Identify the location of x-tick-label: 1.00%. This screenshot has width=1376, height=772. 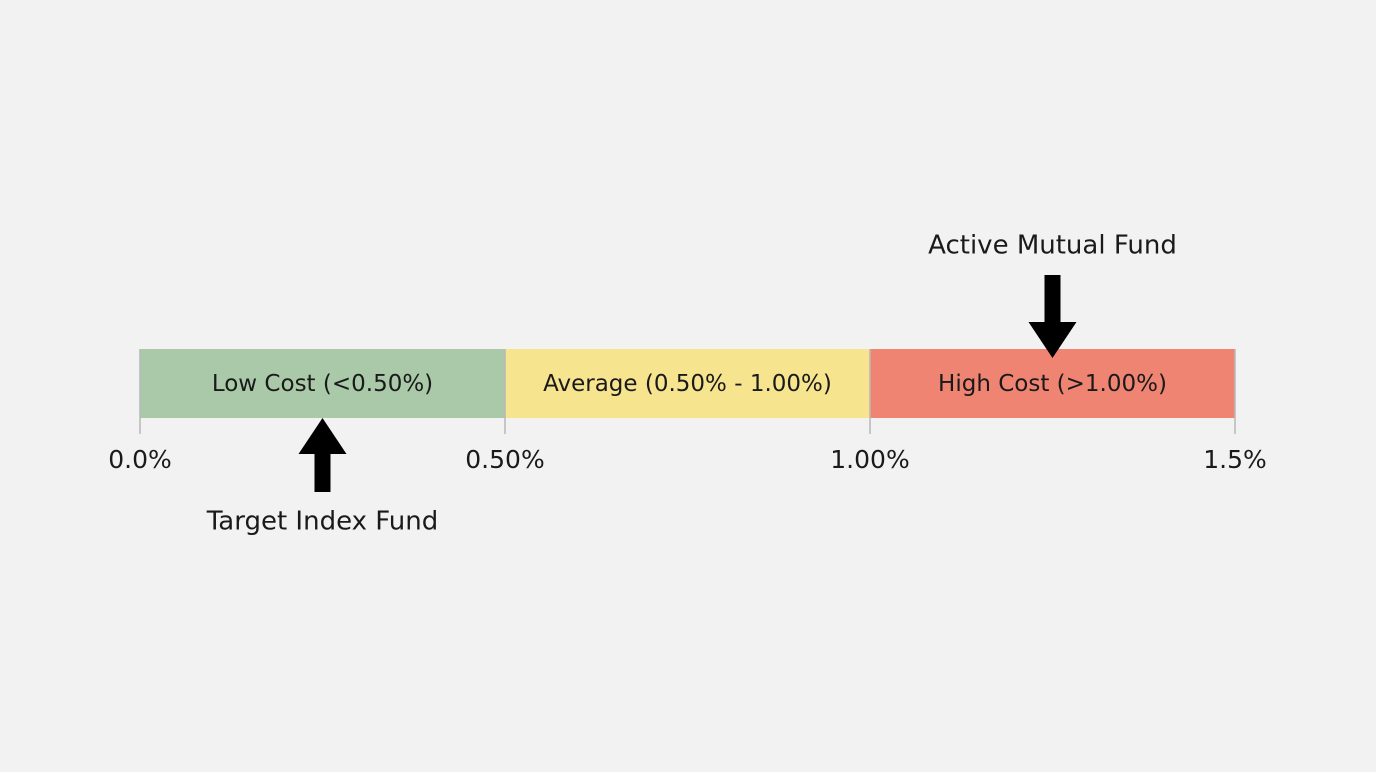
(869, 459).